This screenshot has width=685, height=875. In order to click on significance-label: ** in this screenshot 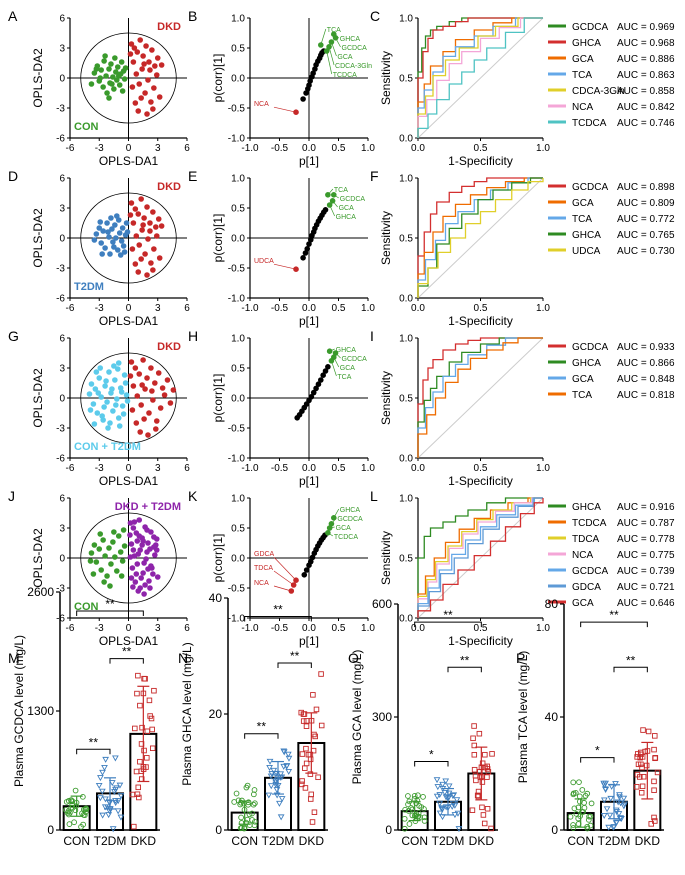, I will do `click(448, 615)`.